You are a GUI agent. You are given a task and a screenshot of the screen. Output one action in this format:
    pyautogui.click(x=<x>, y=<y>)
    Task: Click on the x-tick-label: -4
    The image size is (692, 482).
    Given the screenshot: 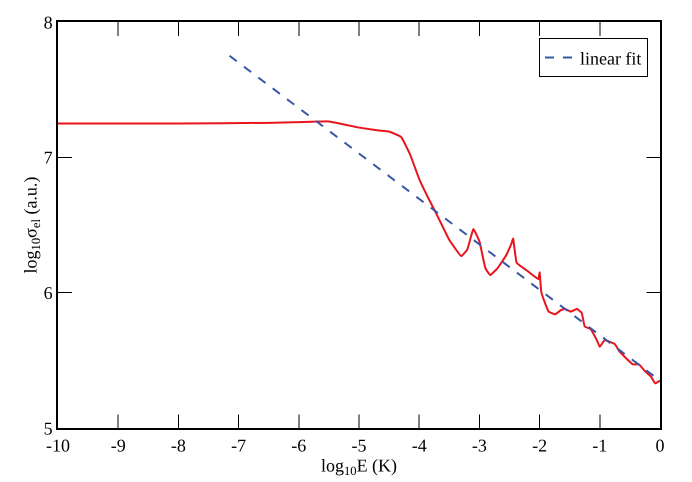 What is the action you would take?
    pyautogui.click(x=419, y=445)
    